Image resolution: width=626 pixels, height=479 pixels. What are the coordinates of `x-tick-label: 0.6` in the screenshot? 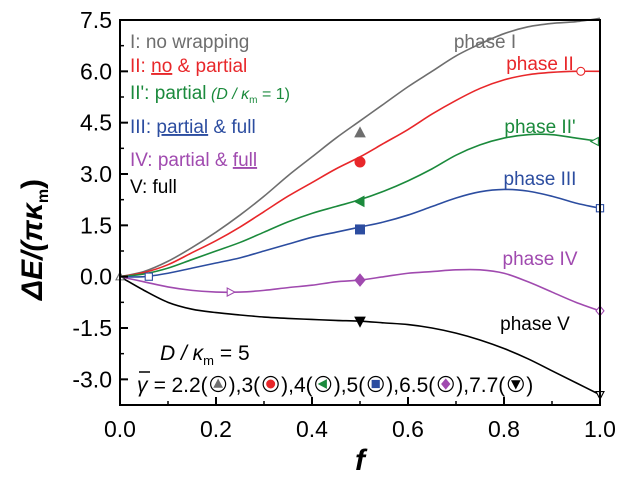 It's located at (408, 429).